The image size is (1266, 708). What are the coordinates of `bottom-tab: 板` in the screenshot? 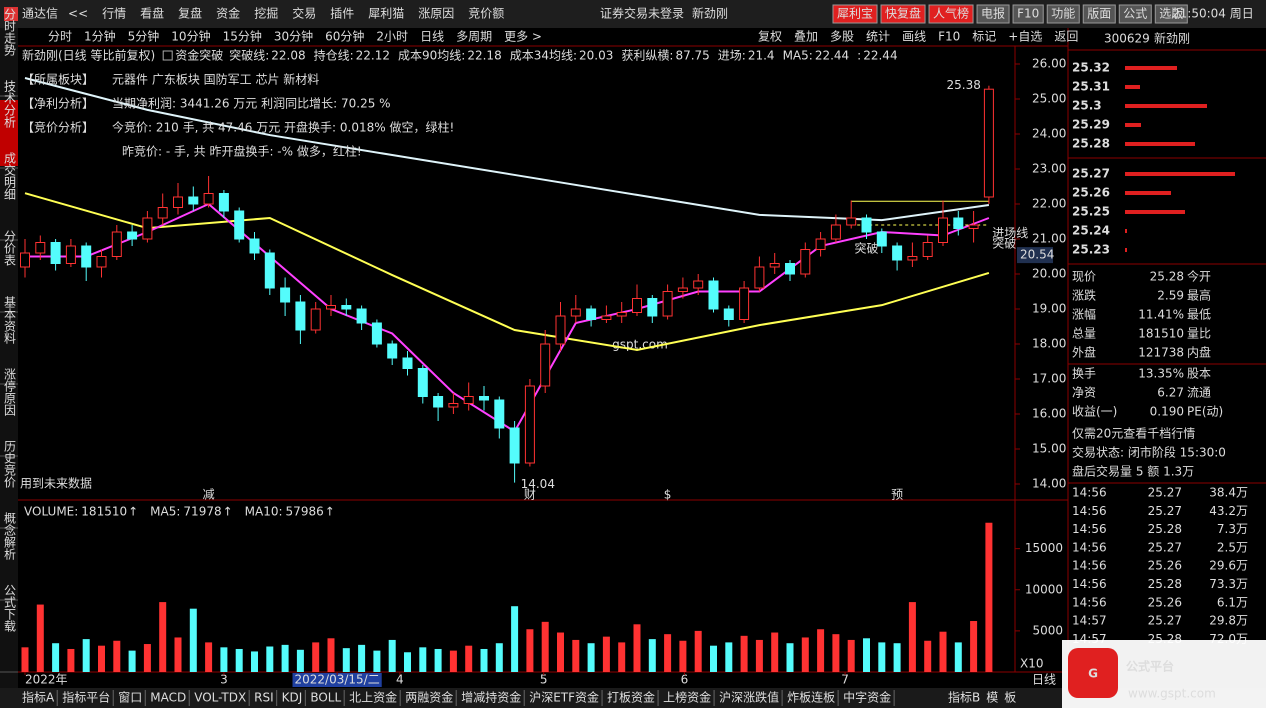 It's located at (1010, 698).